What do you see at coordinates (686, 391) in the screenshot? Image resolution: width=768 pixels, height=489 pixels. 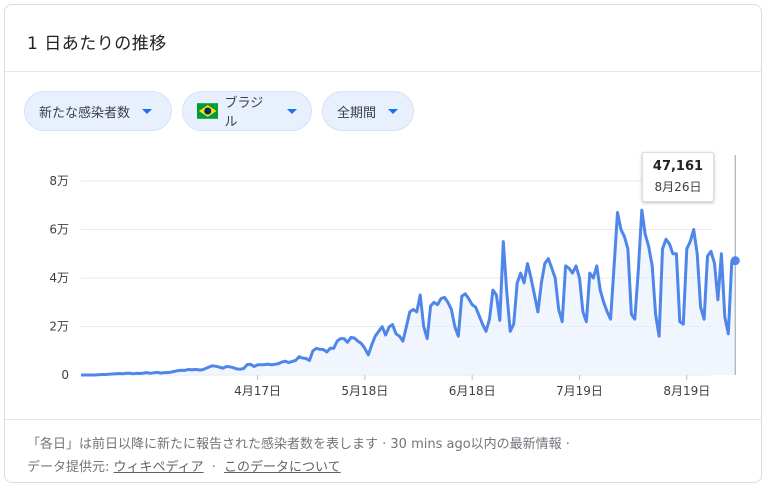 I see `x-tick-label: 8月19日` at bounding box center [686, 391].